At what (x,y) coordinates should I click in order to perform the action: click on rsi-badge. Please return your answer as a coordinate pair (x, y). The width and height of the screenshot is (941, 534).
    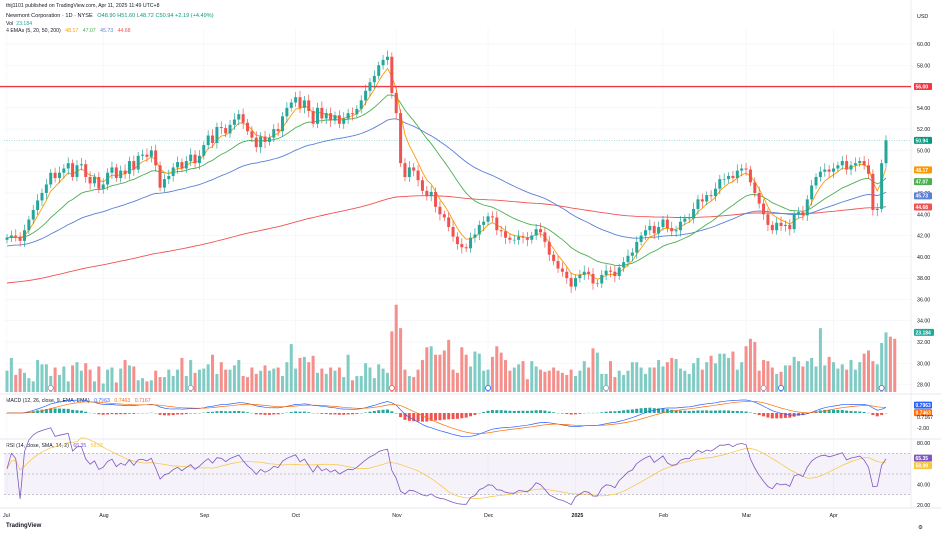
    Looking at the image, I should click on (923, 466).